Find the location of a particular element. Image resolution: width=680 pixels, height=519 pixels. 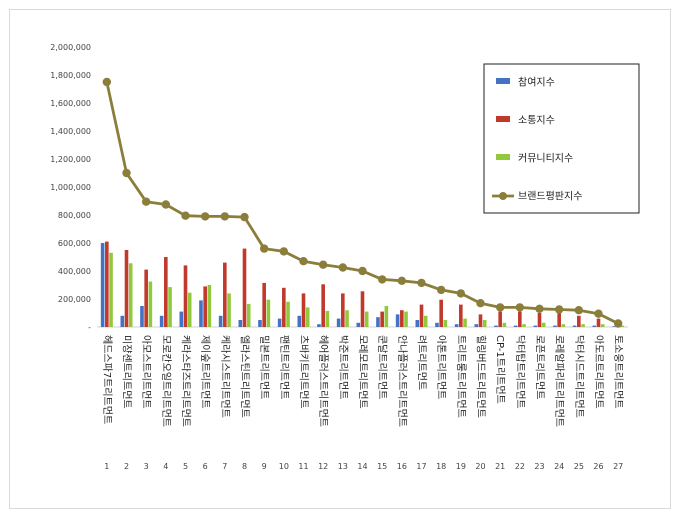

category-rank: 6 is located at coordinates (205, 466).